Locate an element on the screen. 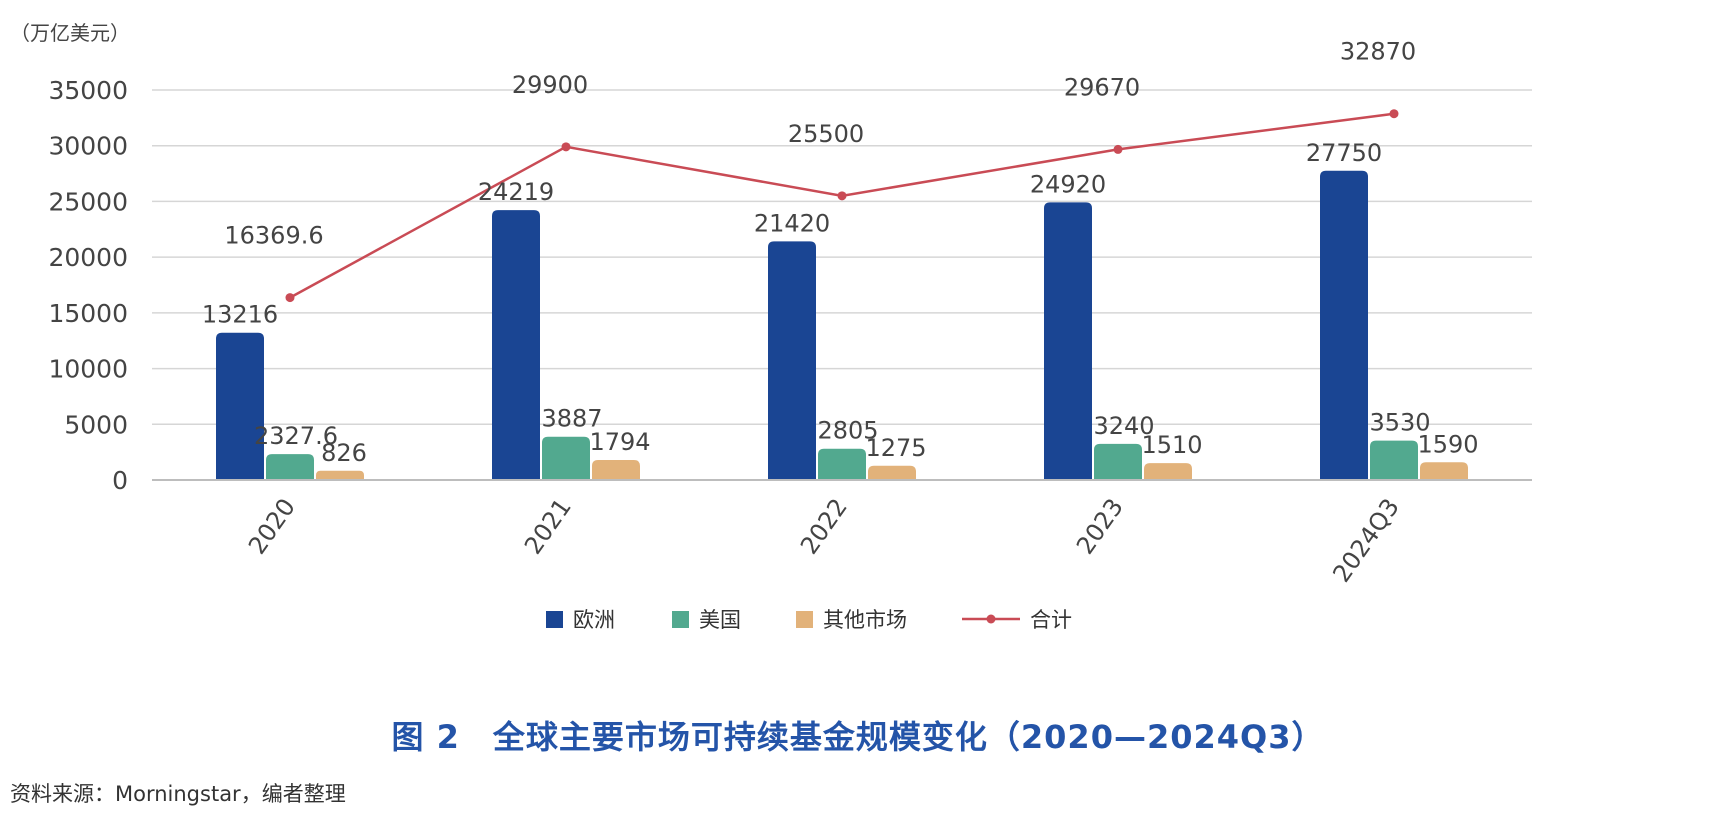  bar-value-label: 3530 is located at coordinates (1399, 423).